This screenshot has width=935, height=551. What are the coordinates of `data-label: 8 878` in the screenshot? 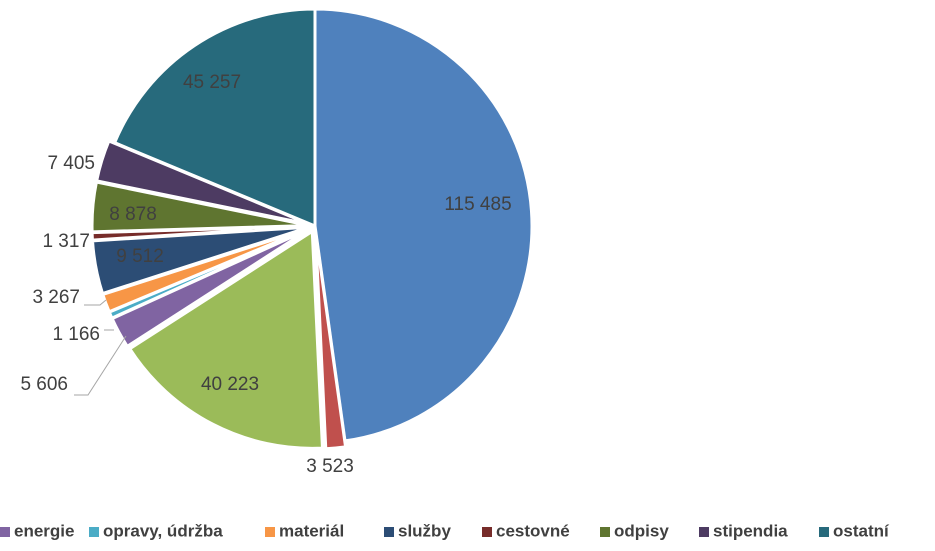 It's located at (133, 214).